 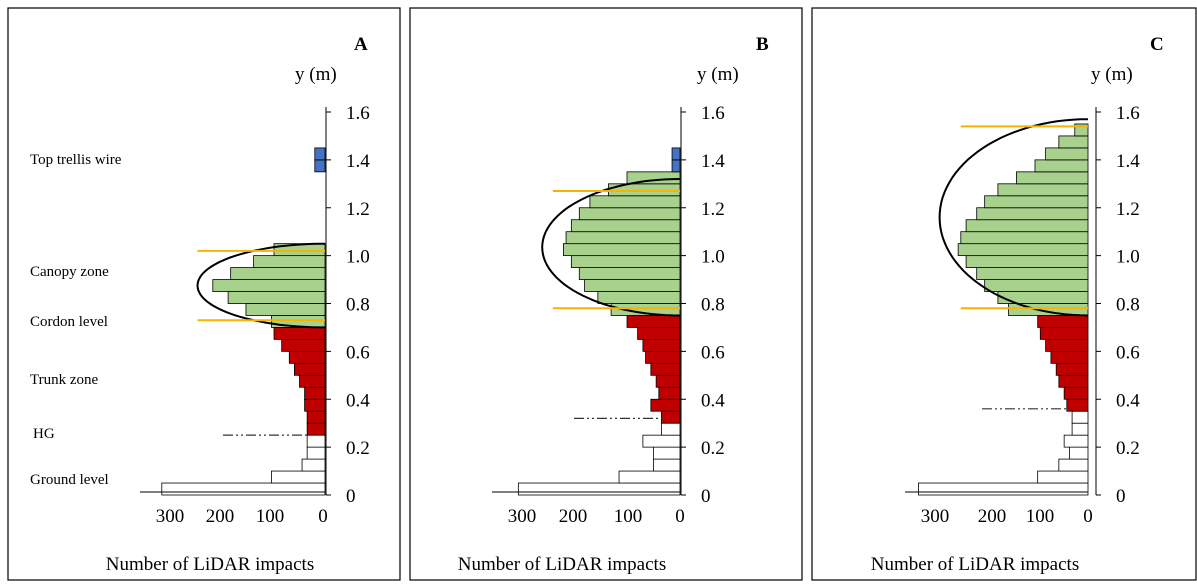 What do you see at coordinates (1128, 305) in the screenshot?
I see `y-tick-label: 0.8` at bounding box center [1128, 305].